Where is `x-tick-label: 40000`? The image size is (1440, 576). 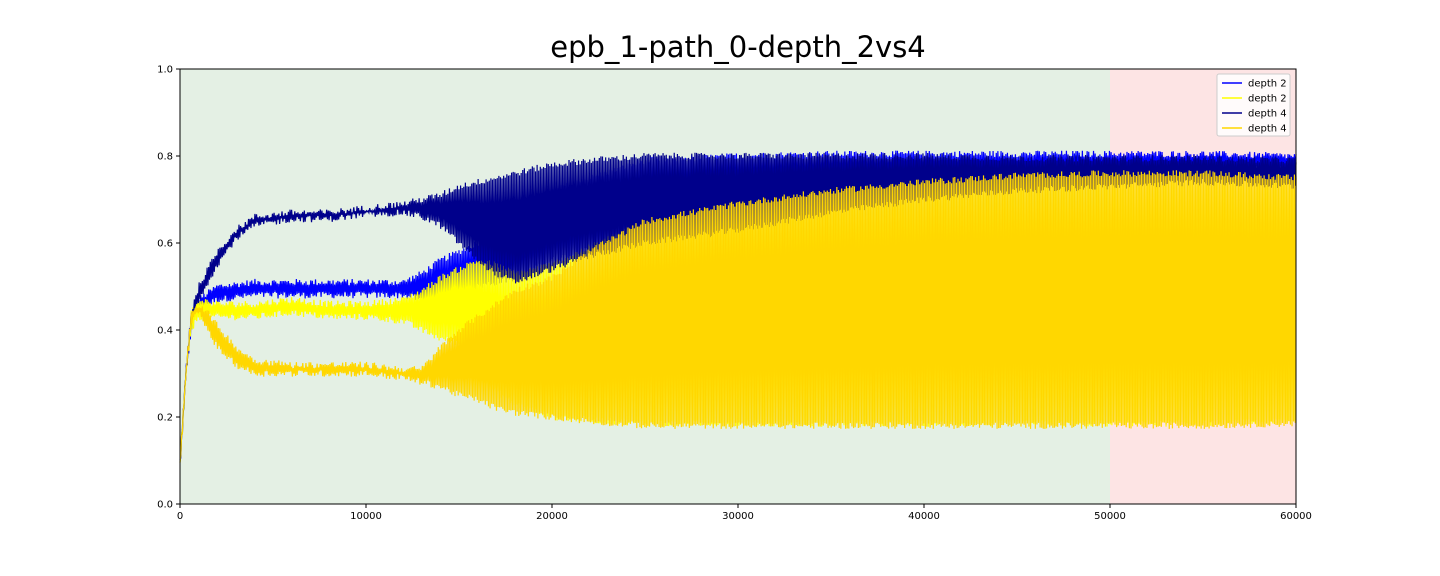 x-tick-label: 40000 is located at coordinates (924, 516).